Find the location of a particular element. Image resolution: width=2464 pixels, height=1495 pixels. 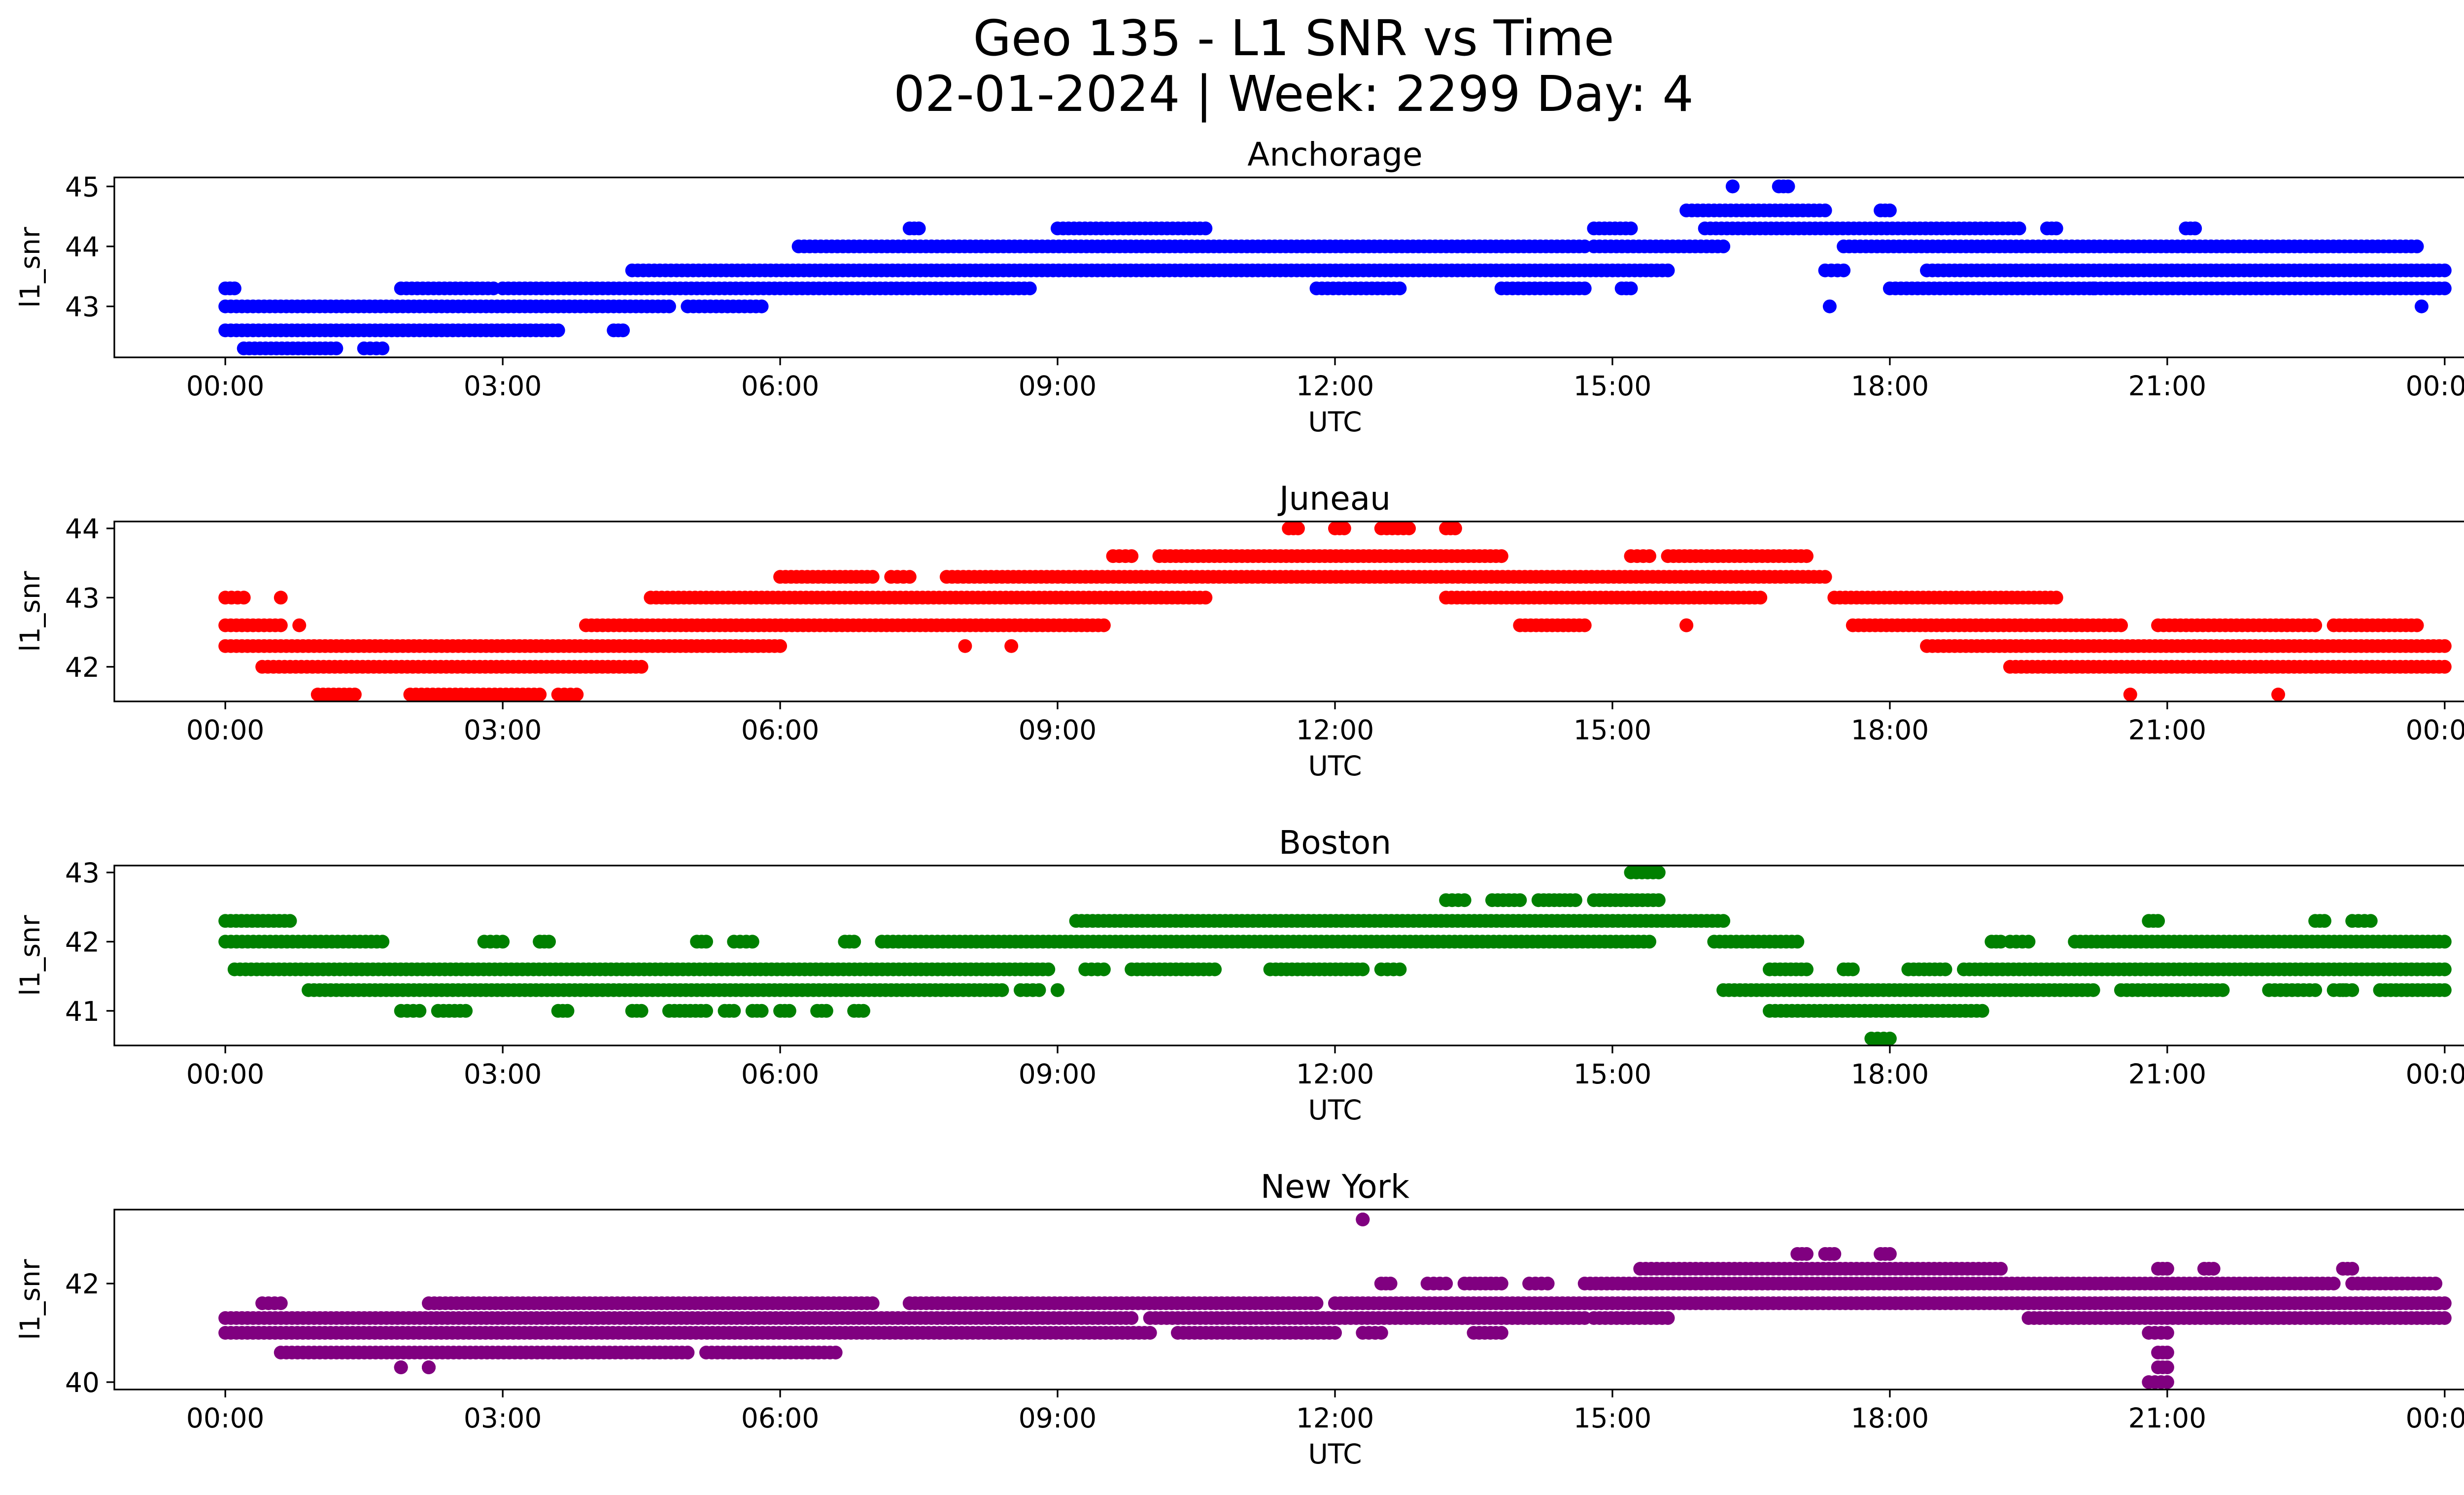

y-tick-label: 40 is located at coordinates (82, 1382).